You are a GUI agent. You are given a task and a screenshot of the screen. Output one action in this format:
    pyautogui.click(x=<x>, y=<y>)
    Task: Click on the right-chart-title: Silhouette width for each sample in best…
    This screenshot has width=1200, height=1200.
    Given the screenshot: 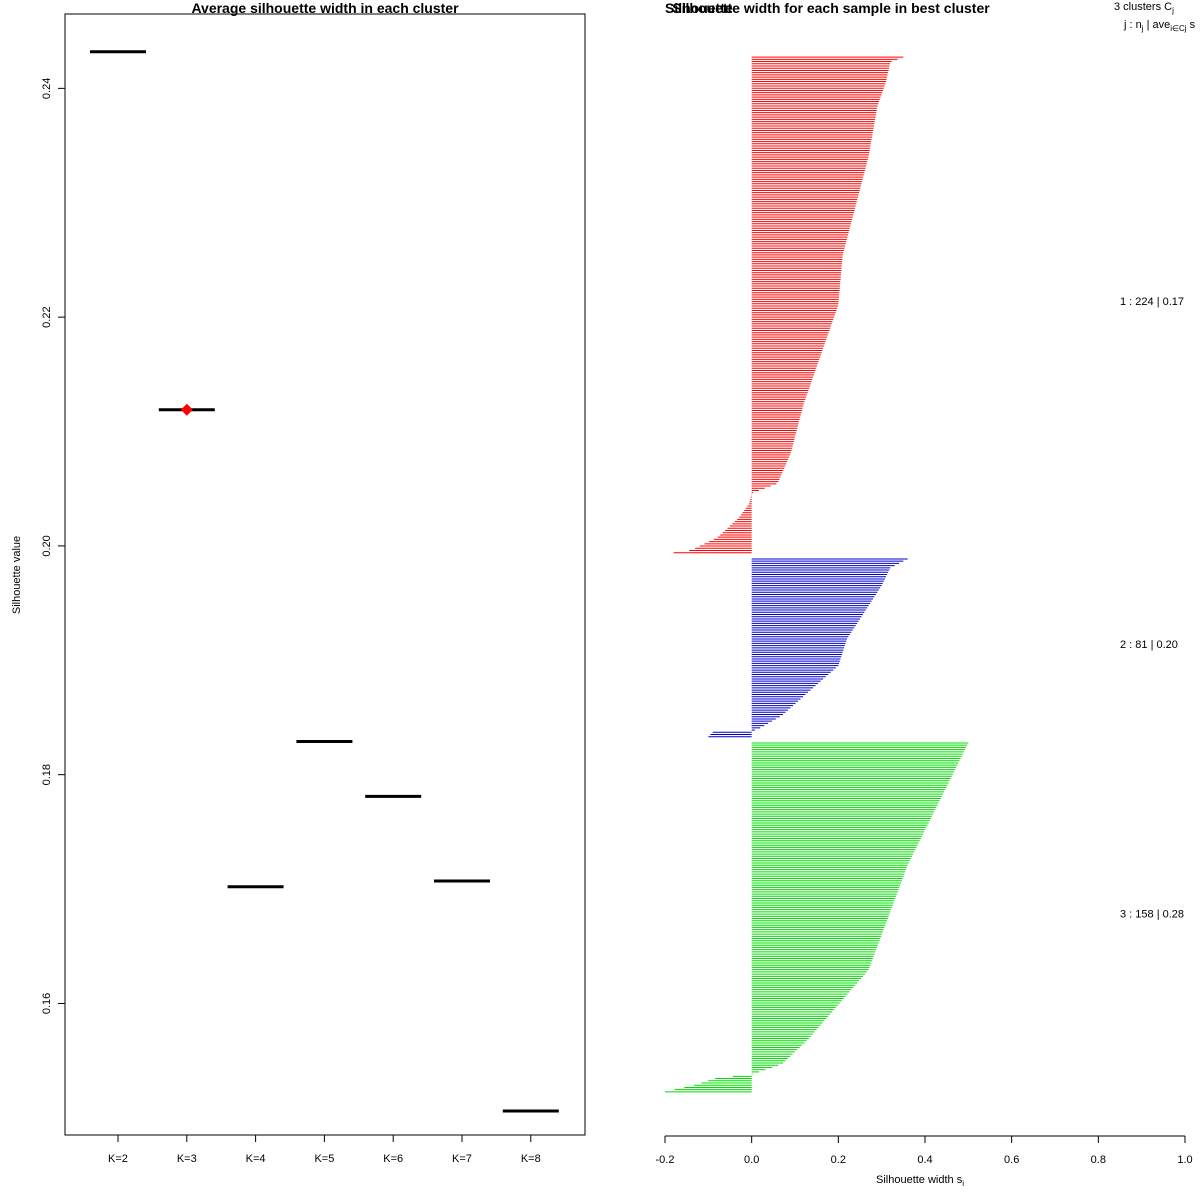 What is the action you would take?
    pyautogui.click(x=831, y=8)
    